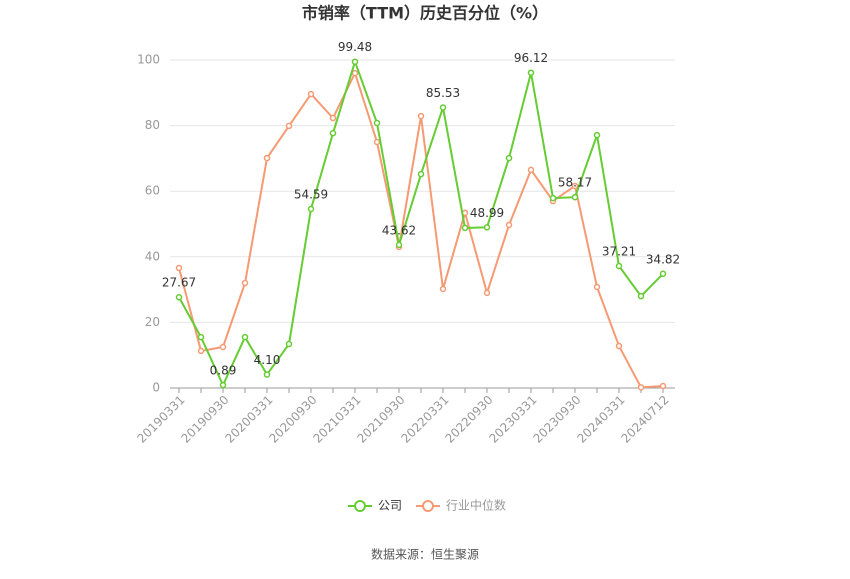 The height and width of the screenshot is (579, 850). What do you see at coordinates (311, 194) in the screenshot?
I see `data-label: 54.59` at bounding box center [311, 194].